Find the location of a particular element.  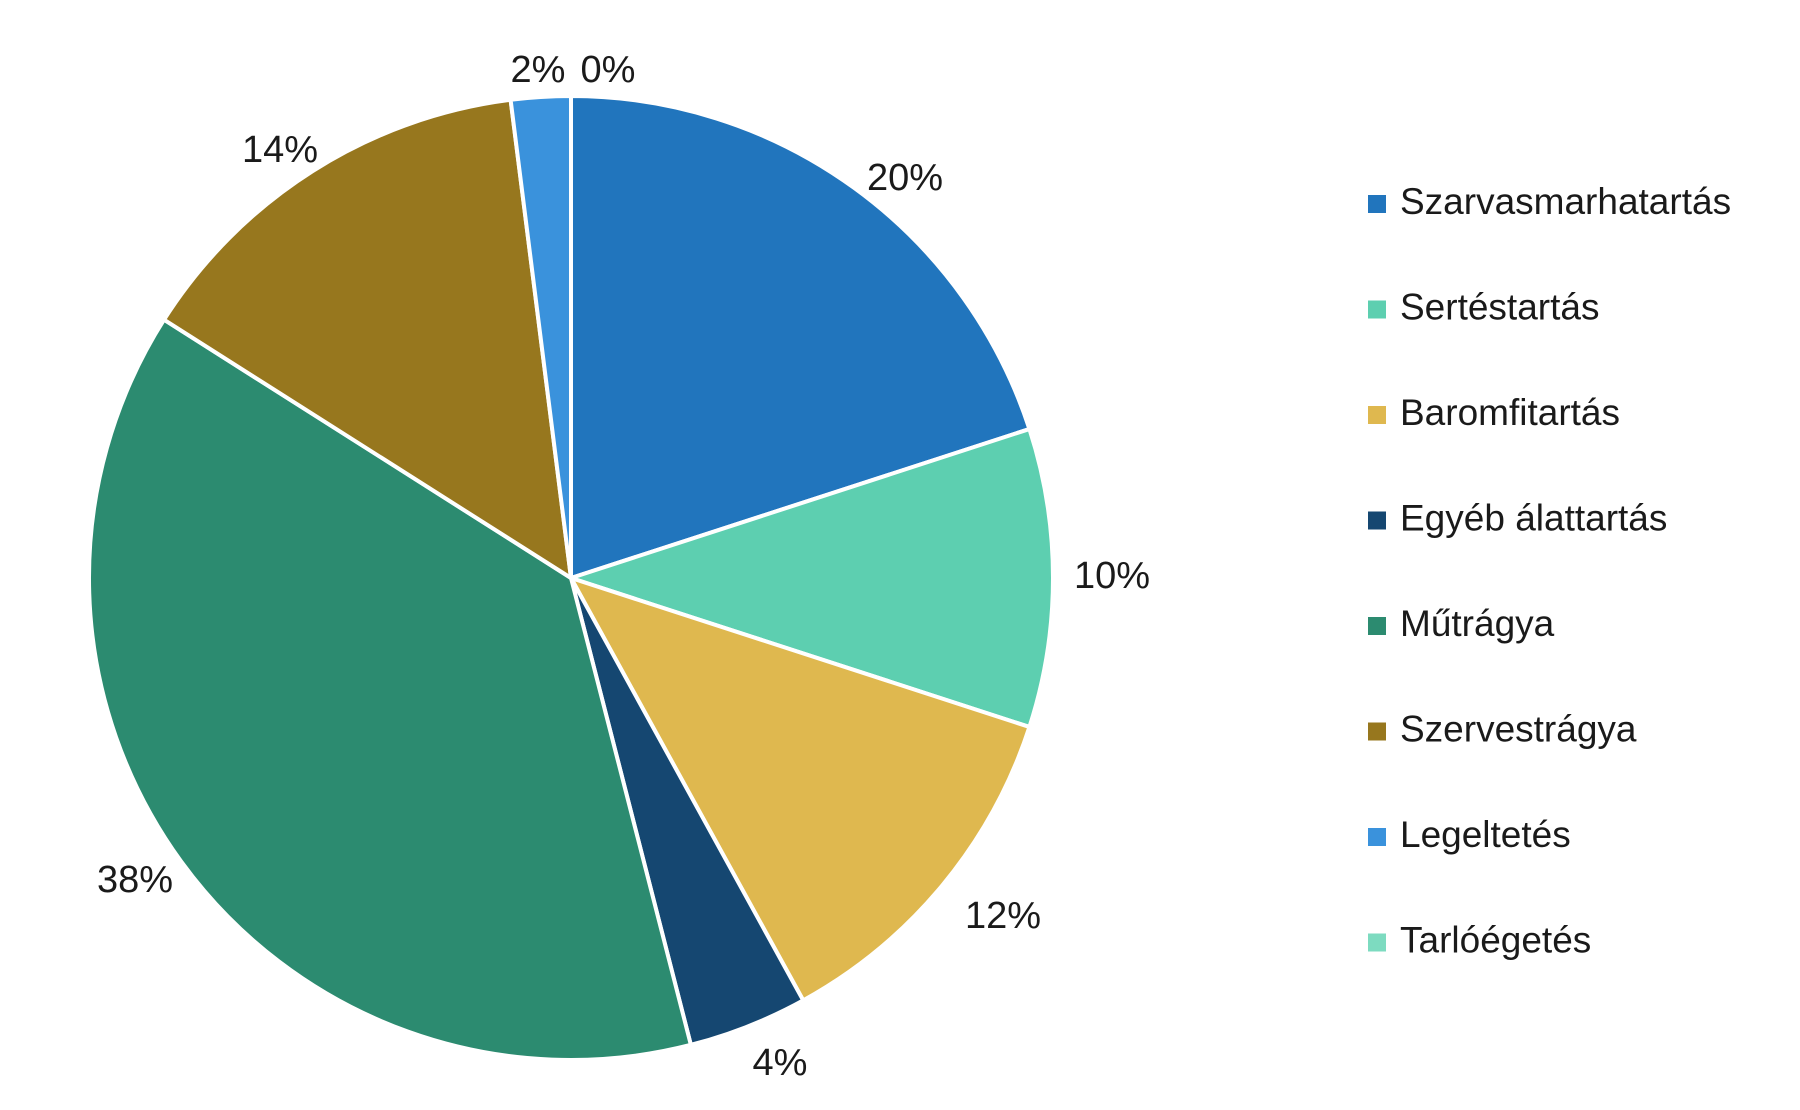

data-label-baromfitart-s: 12% is located at coordinates (1003, 916).